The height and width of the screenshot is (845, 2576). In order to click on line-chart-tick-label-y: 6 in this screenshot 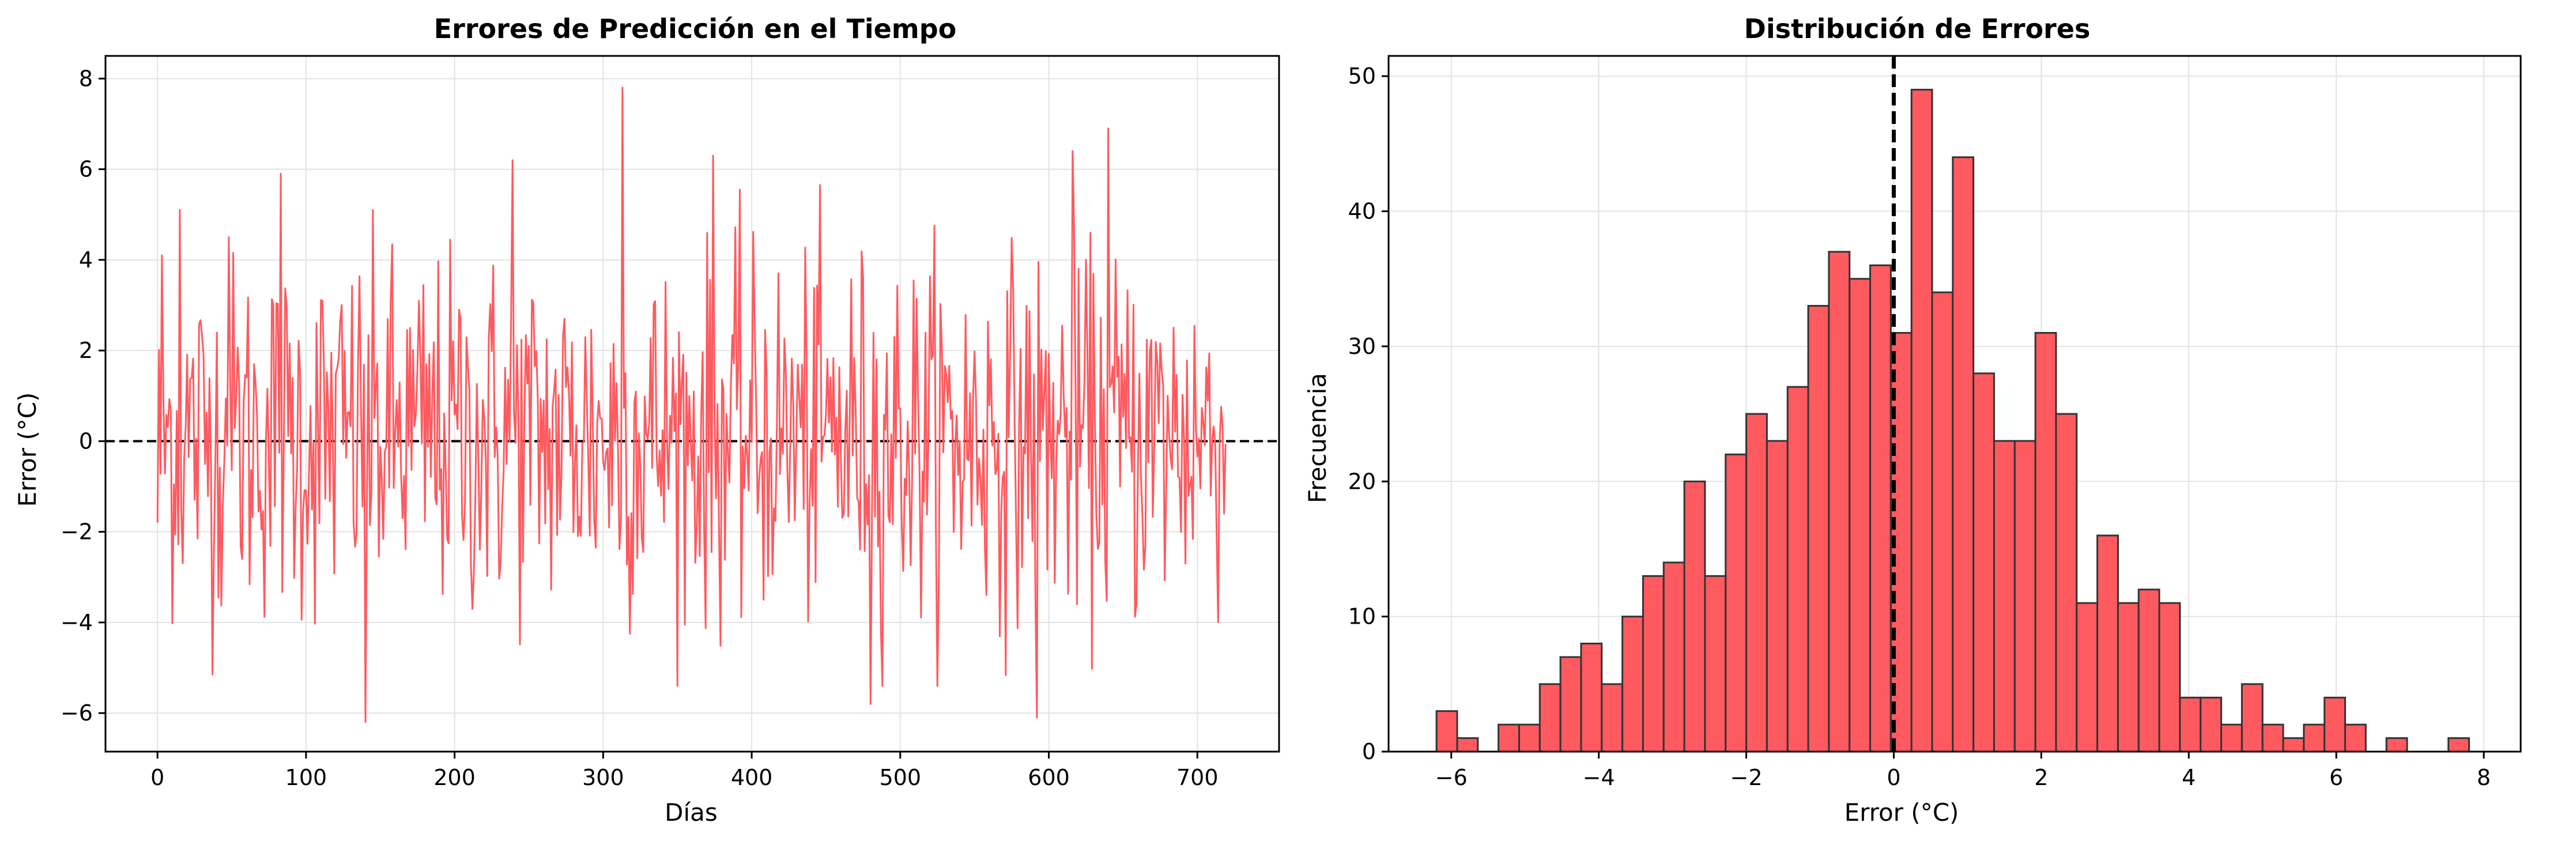, I will do `click(86, 169)`.